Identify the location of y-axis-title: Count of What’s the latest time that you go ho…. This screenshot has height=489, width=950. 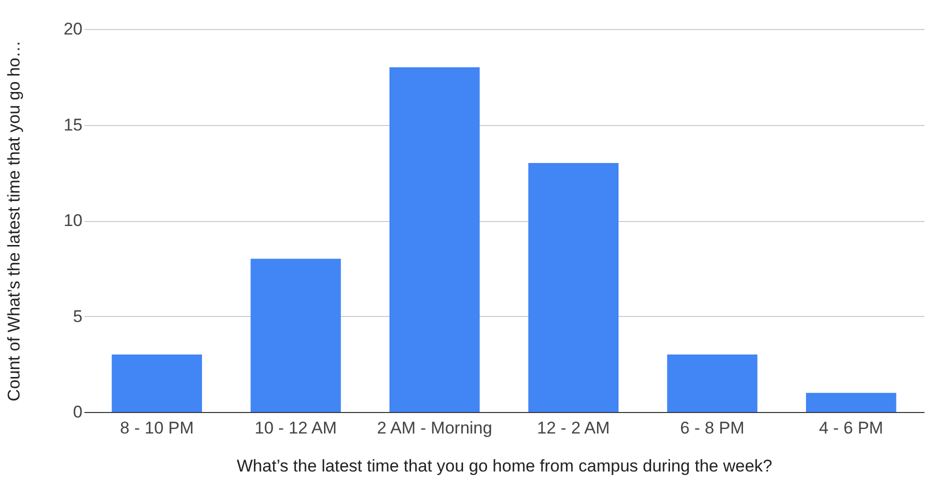
(14, 221).